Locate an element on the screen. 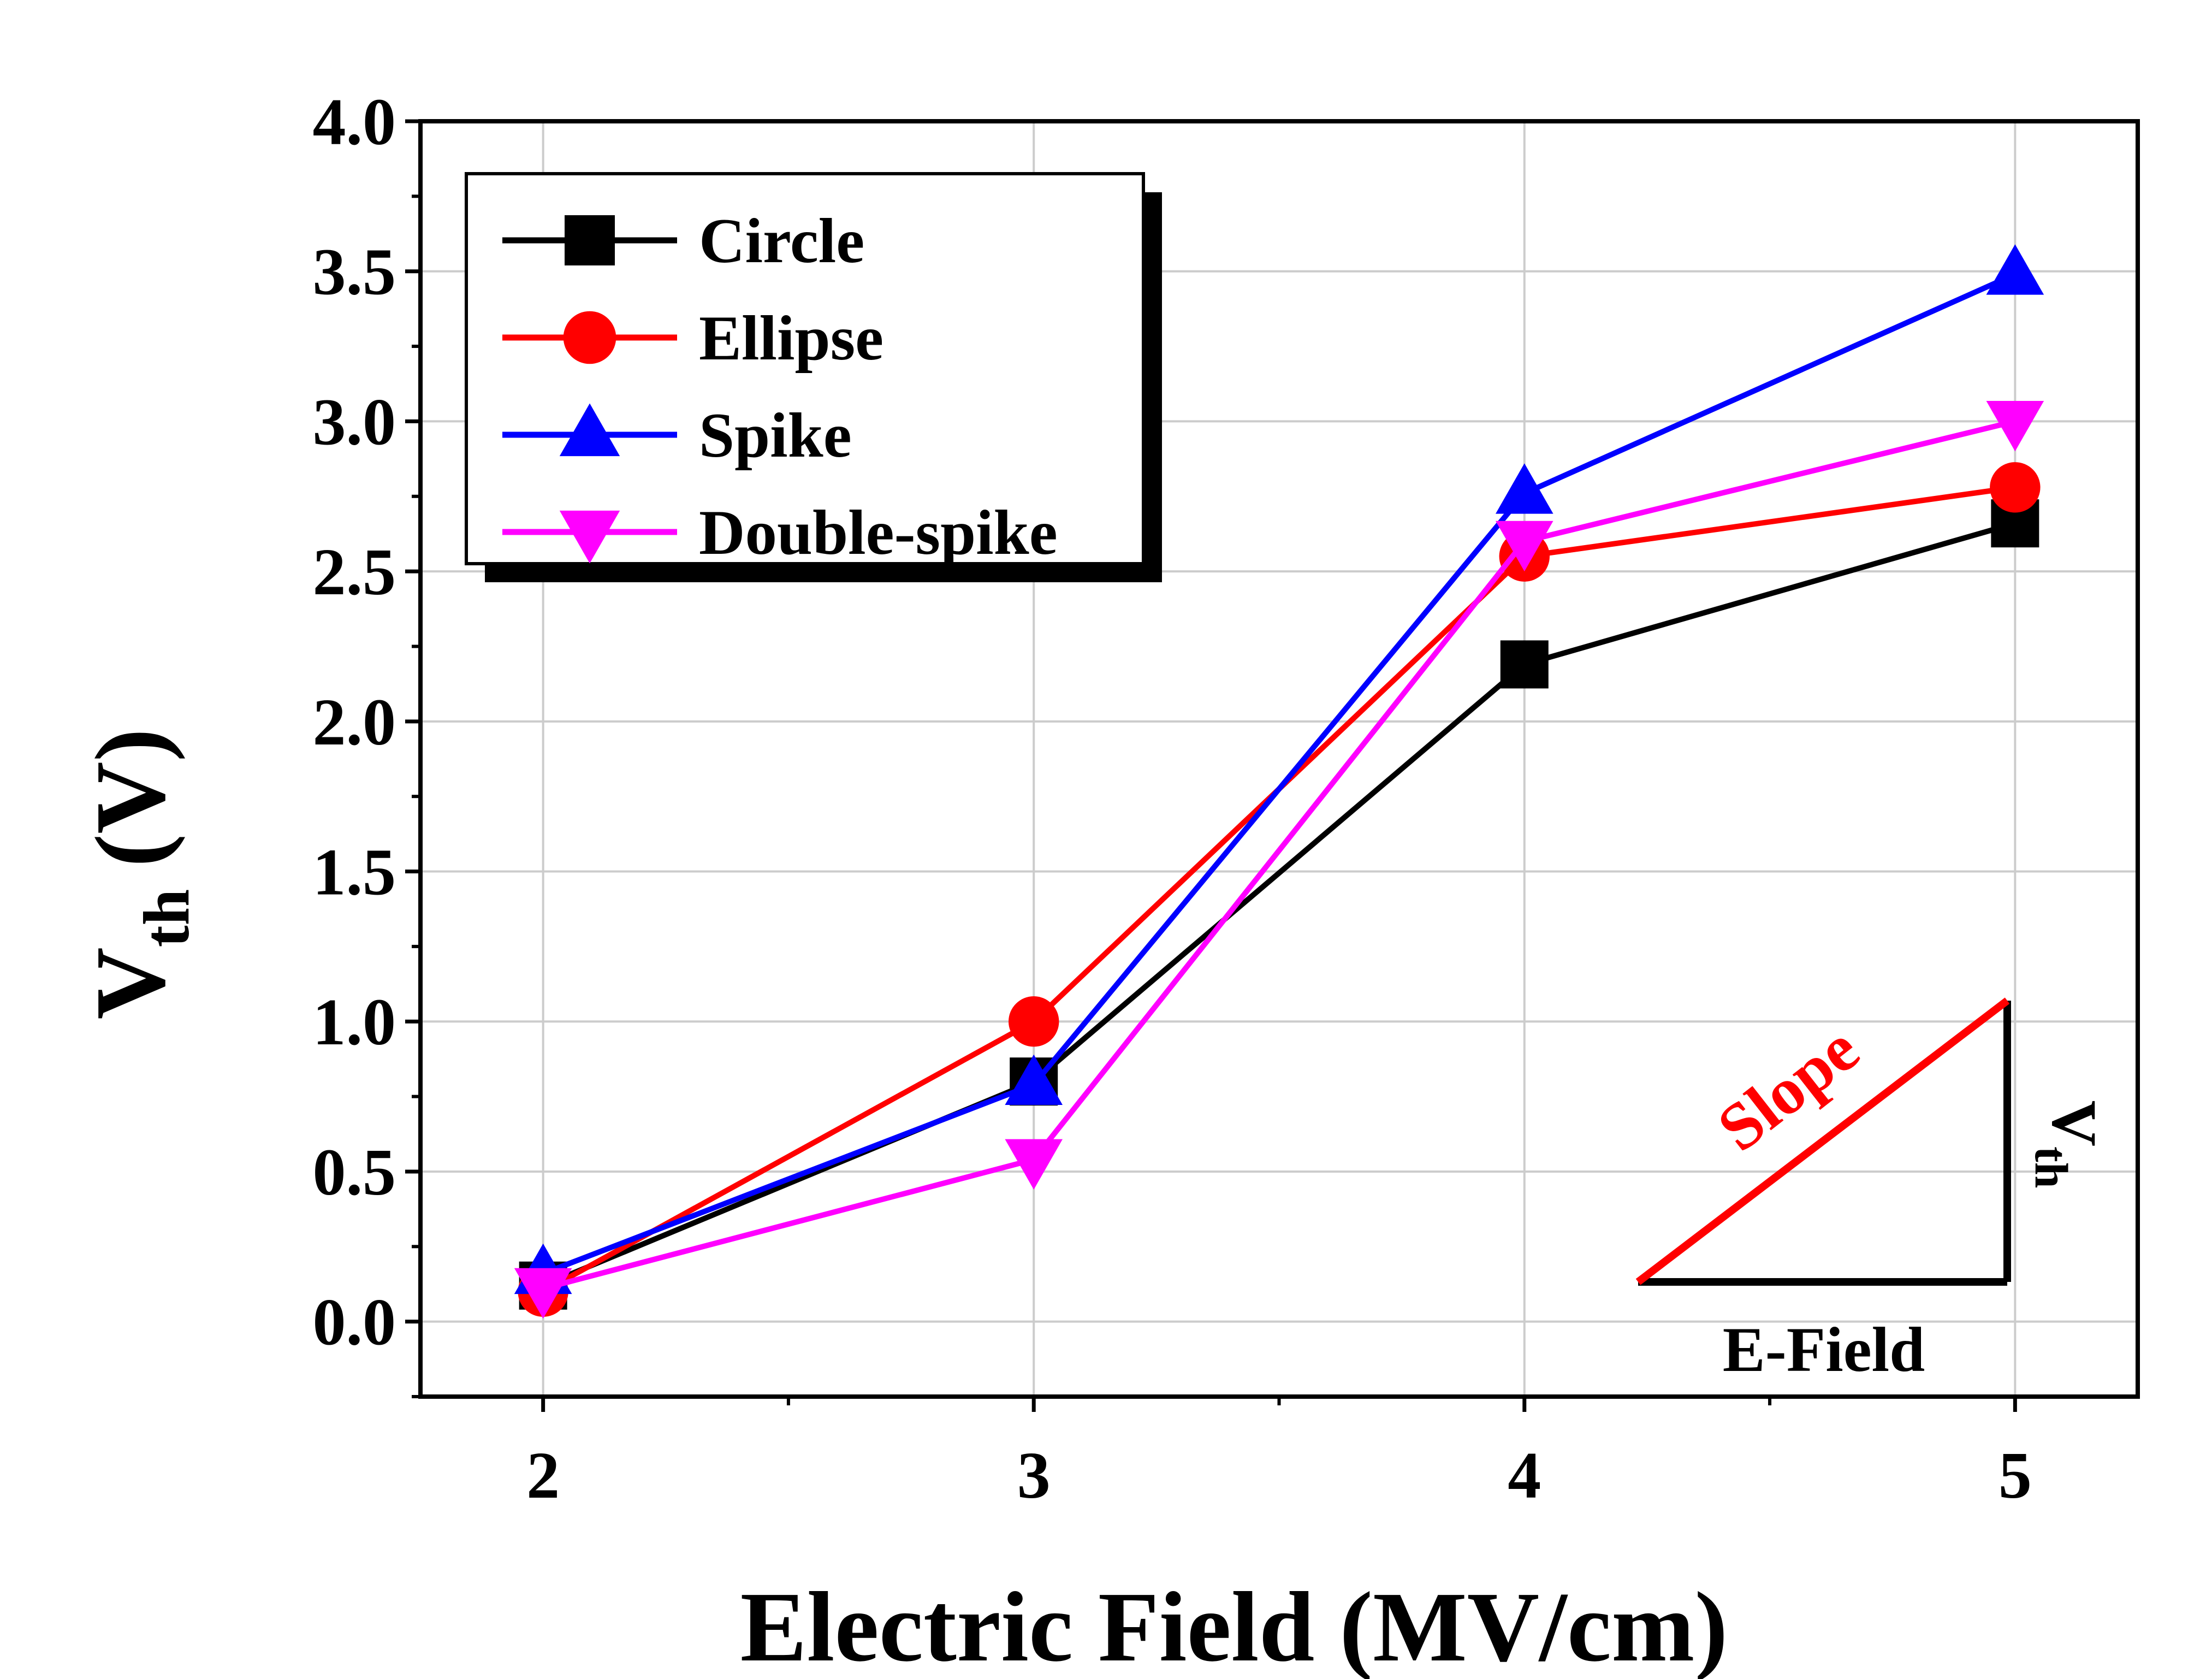 The height and width of the screenshot is (1679, 2212). legend-label: Ellipse is located at coordinates (791, 338).